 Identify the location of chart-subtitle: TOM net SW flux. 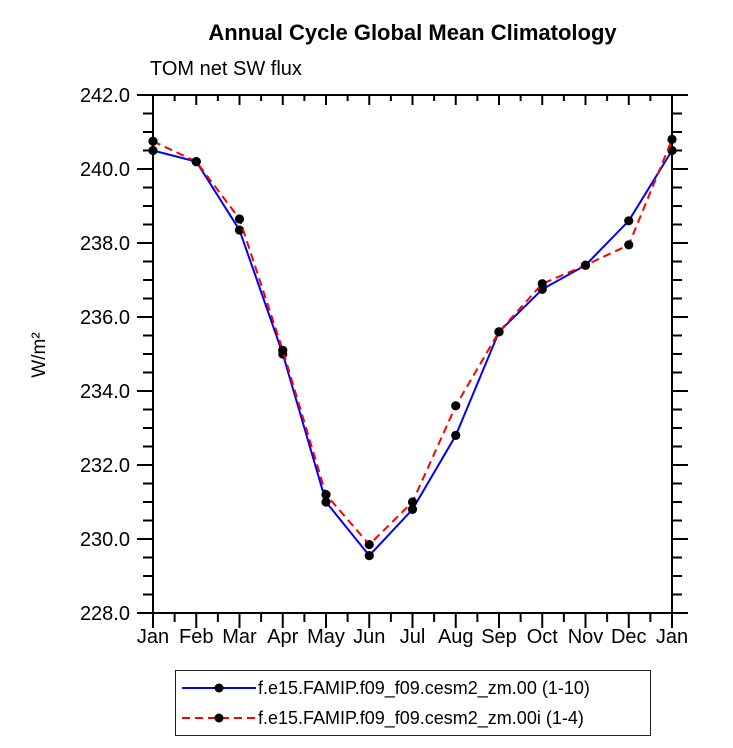
(226, 69).